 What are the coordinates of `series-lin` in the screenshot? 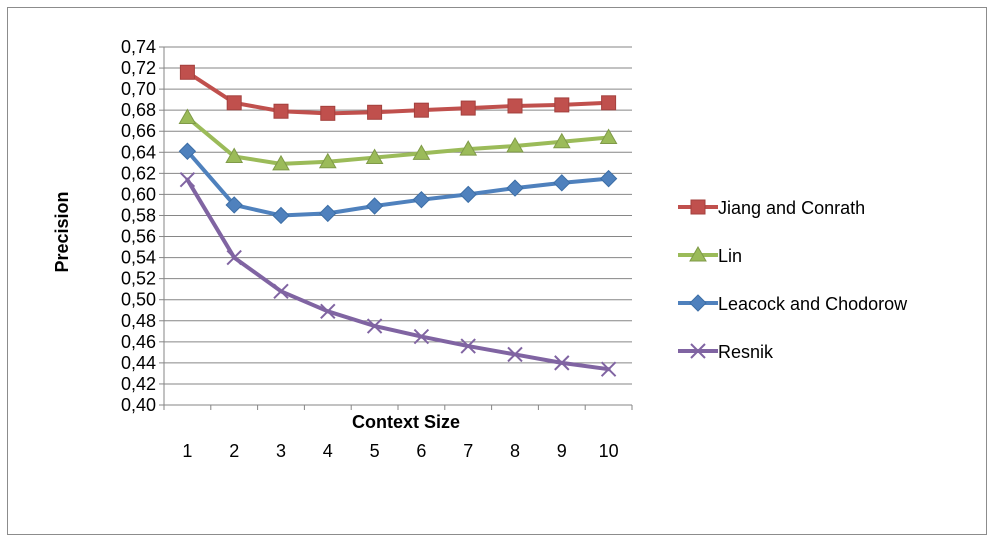 It's located at (398, 139).